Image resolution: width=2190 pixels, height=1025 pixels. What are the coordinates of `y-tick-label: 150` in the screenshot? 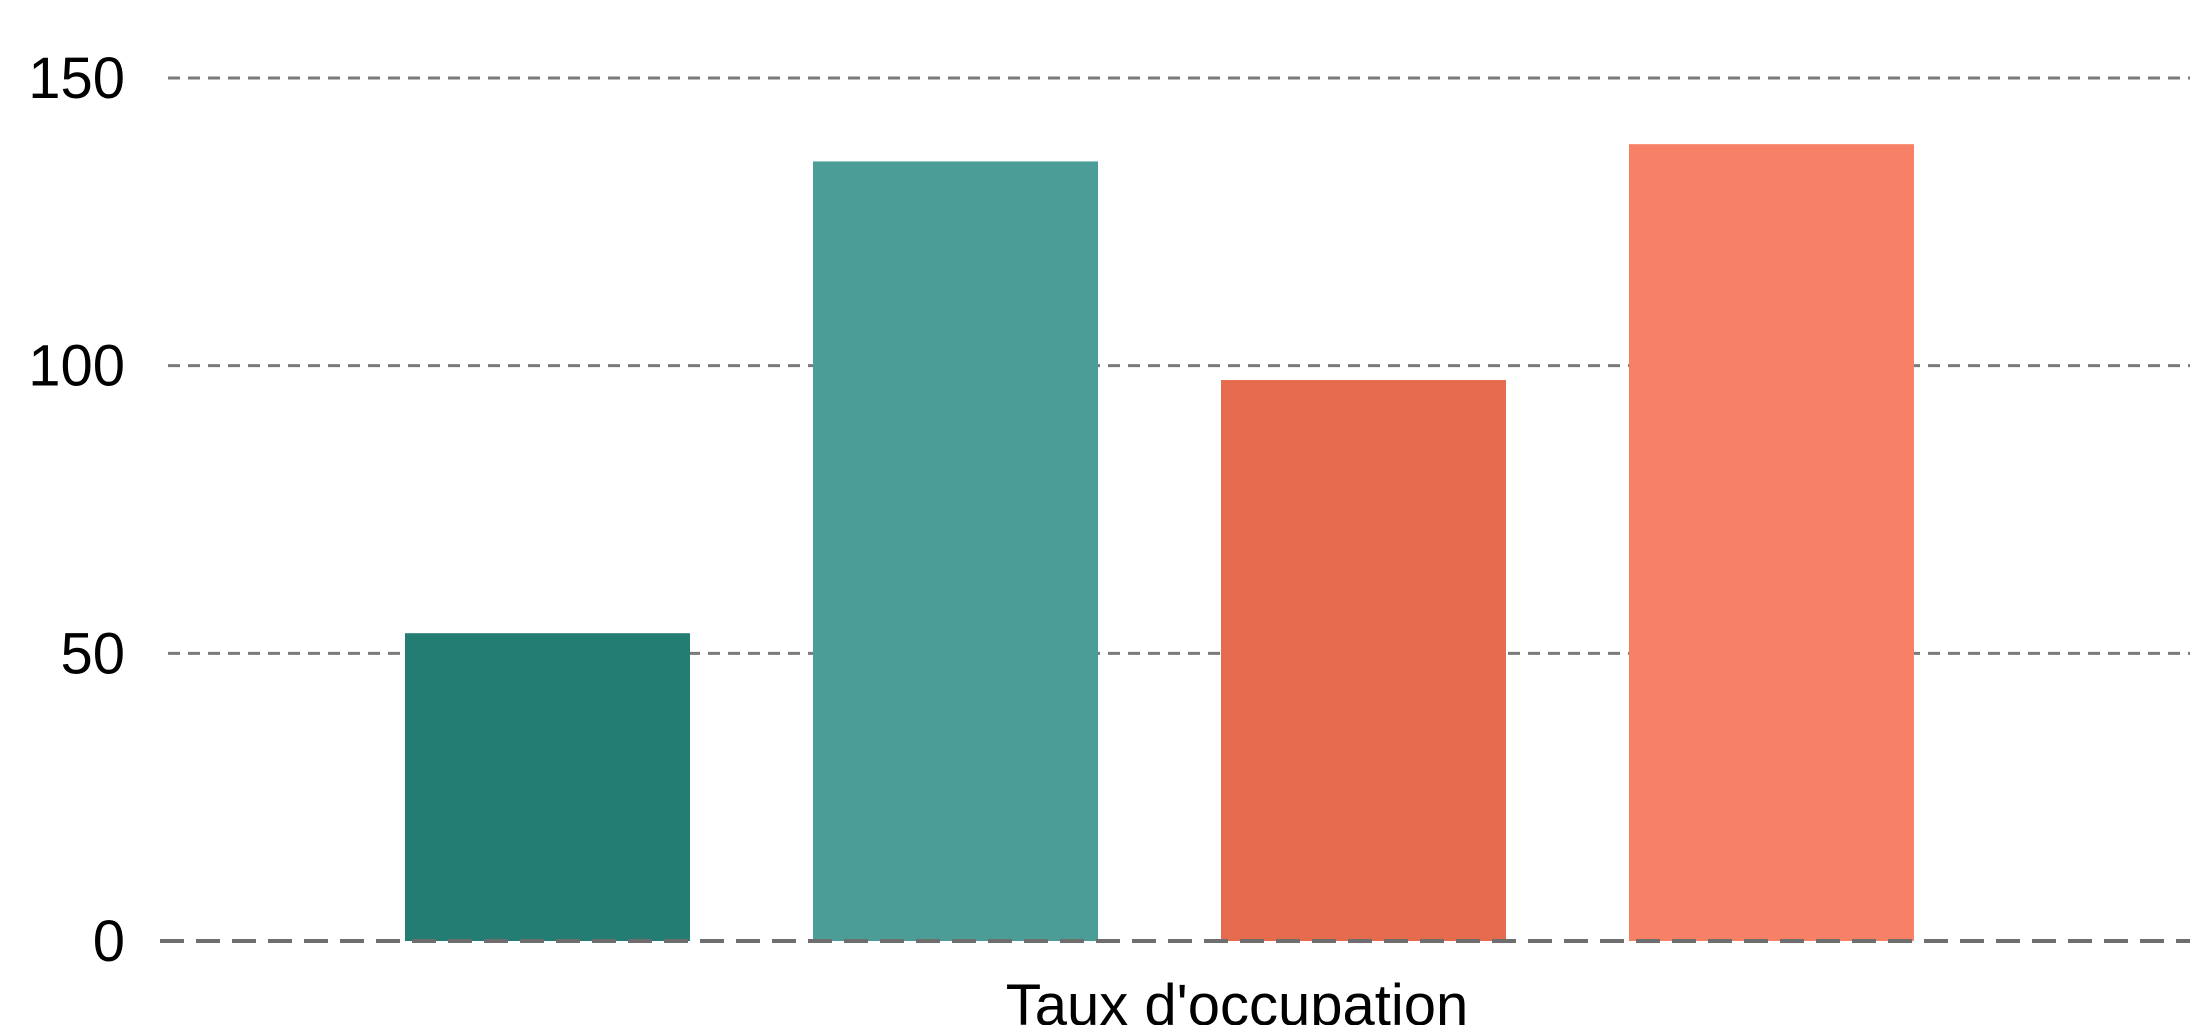 It's located at (76, 78).